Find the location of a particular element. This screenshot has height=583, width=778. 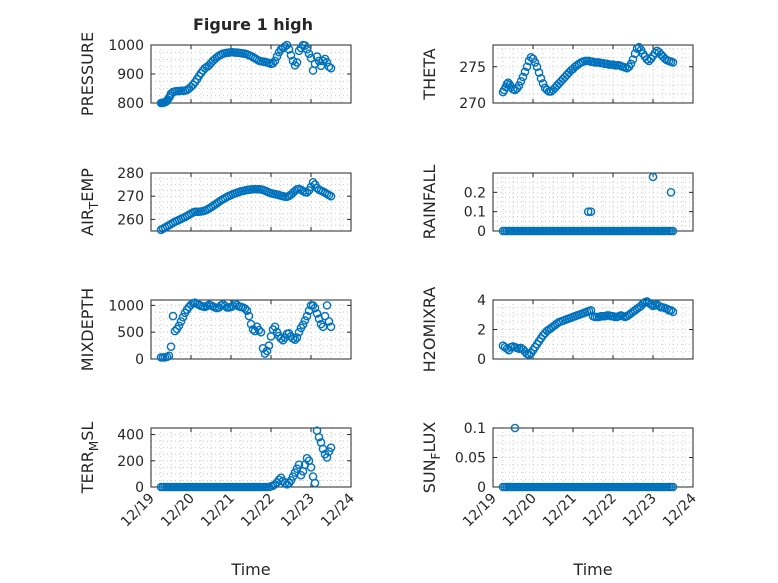

y-axis-label: AIRTEMP is located at coordinates (89, 202).